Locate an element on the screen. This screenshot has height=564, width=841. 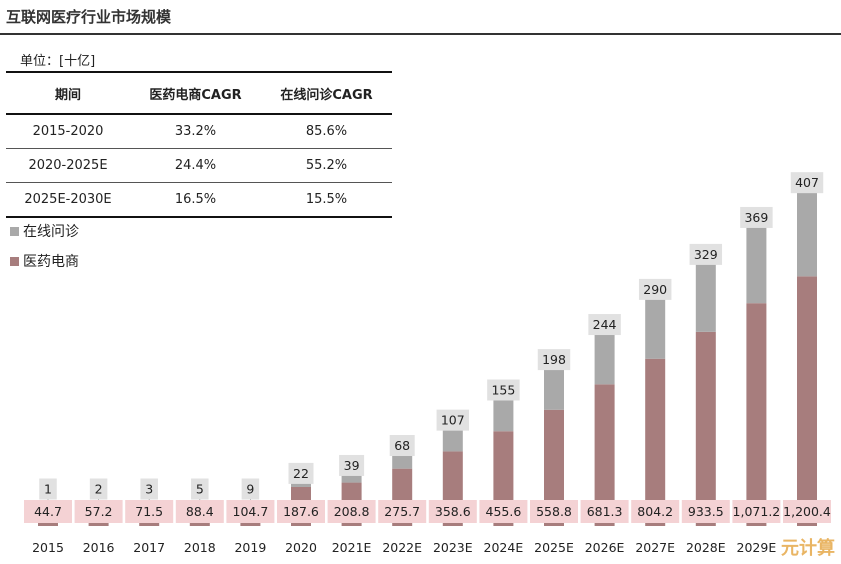
data-label-online-consult: 3 is located at coordinates (149, 489).